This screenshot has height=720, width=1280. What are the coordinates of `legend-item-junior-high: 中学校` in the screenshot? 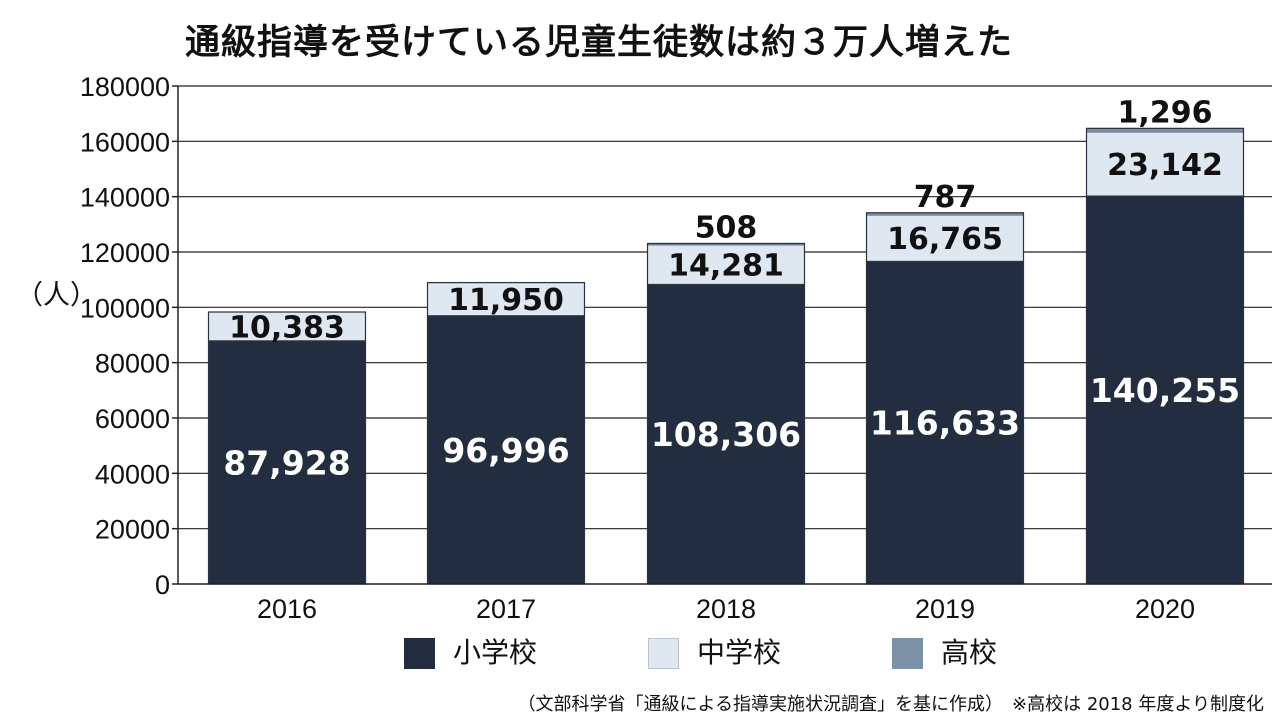 It's located at (714, 653).